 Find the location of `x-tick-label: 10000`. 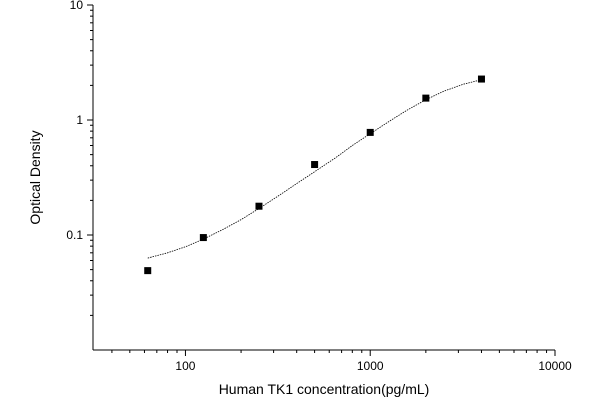

x-tick-label: 10000 is located at coordinates (555, 366).